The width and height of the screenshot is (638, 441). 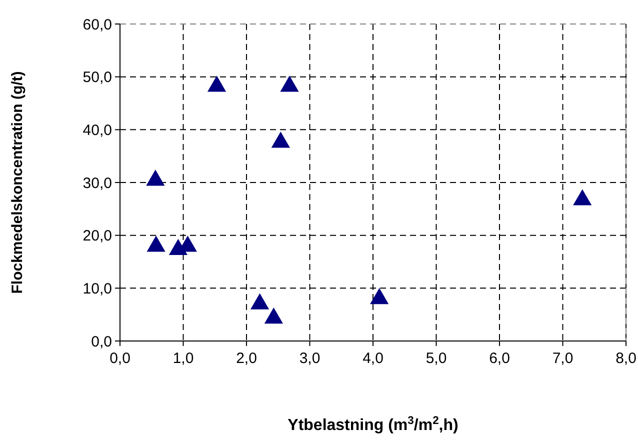 I want to click on y-tick-label: 30,0, so click(x=97, y=183).